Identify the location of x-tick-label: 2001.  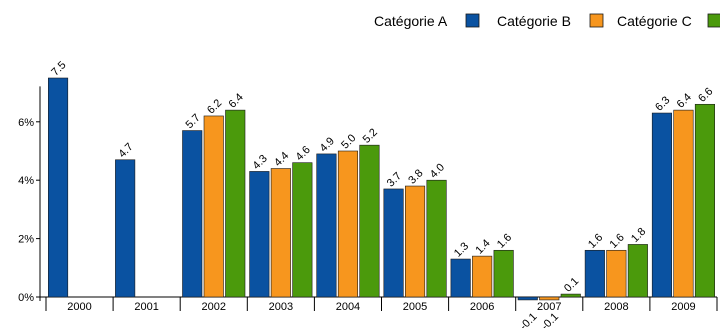
(146, 307).